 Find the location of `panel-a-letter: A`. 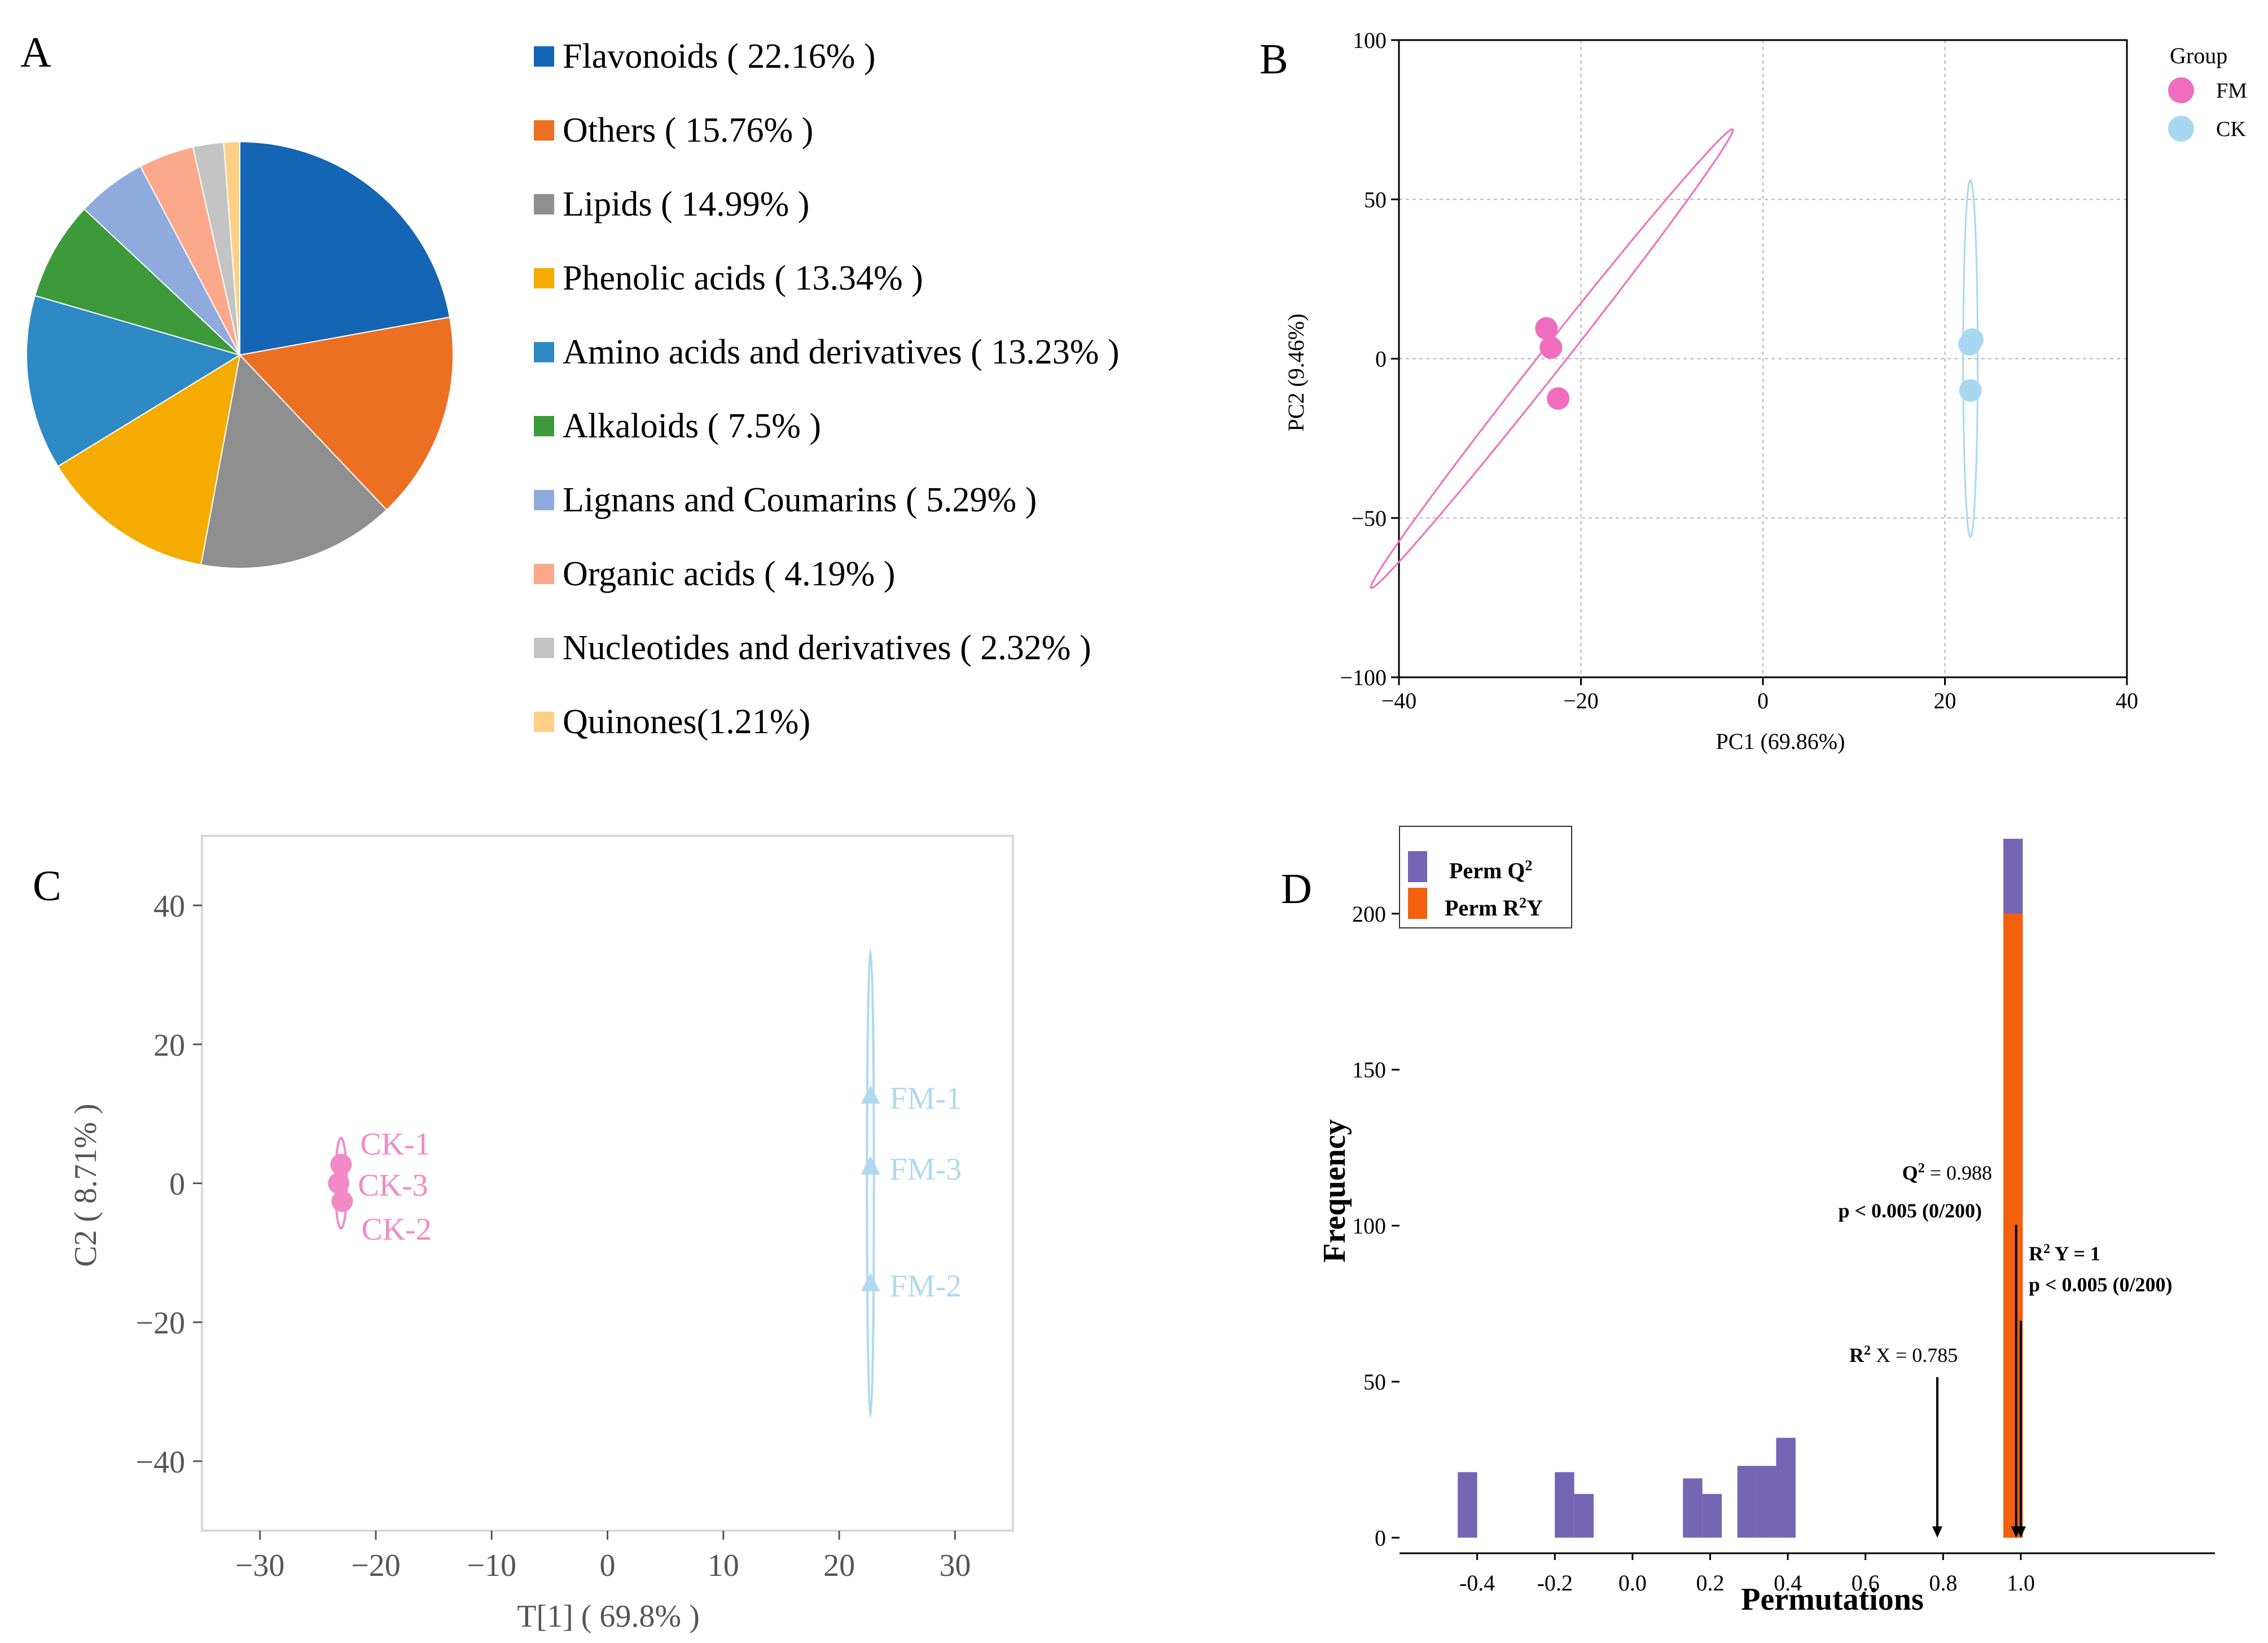

panel-a-letter: A is located at coordinates (35, 52).